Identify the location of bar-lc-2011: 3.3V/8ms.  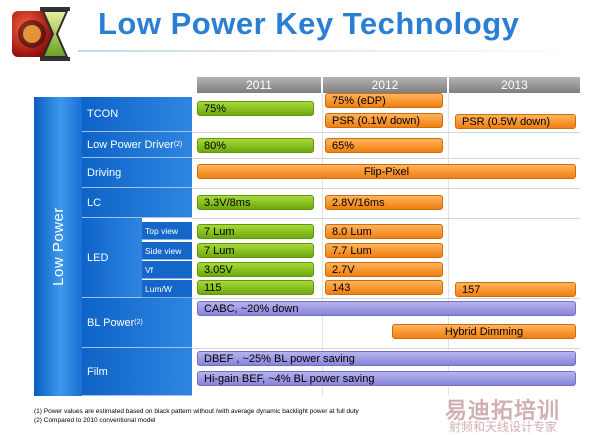
(255, 202).